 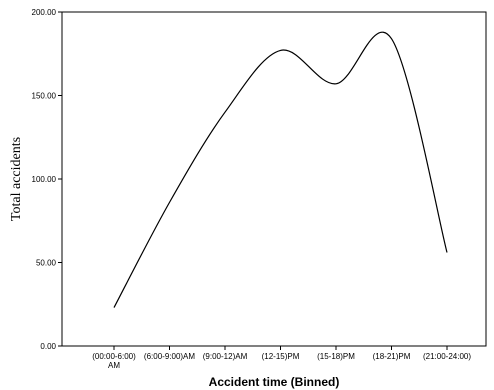 I want to click on x-tick-label-line: (15-18)PM, so click(x=336, y=356).